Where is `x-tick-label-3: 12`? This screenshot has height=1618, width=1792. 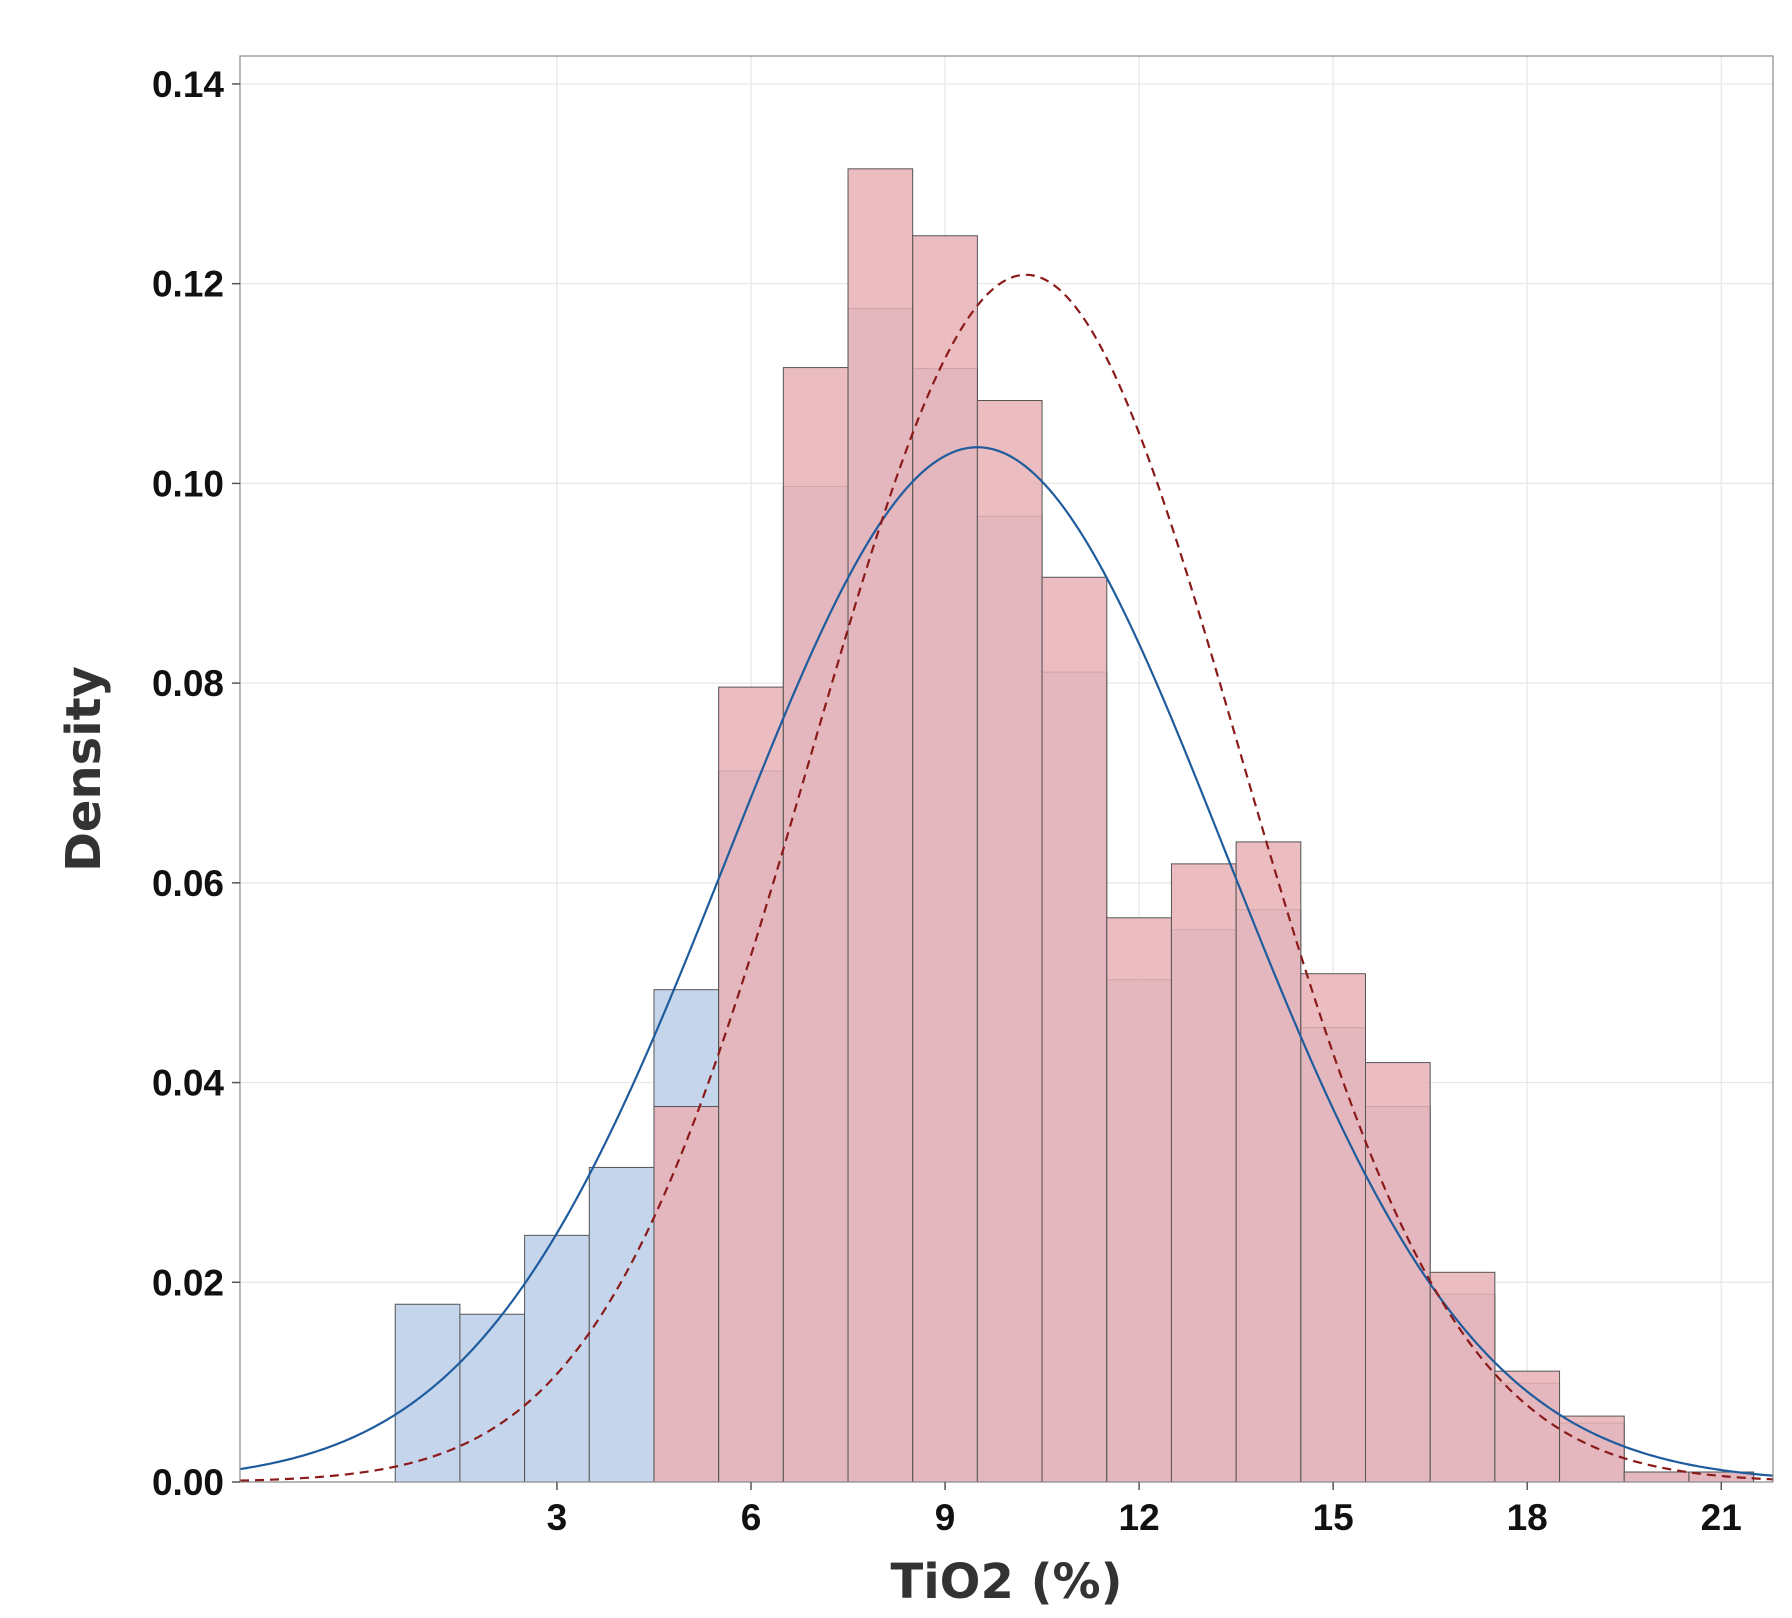
x-tick-label-3: 12 is located at coordinates (1139, 1517).